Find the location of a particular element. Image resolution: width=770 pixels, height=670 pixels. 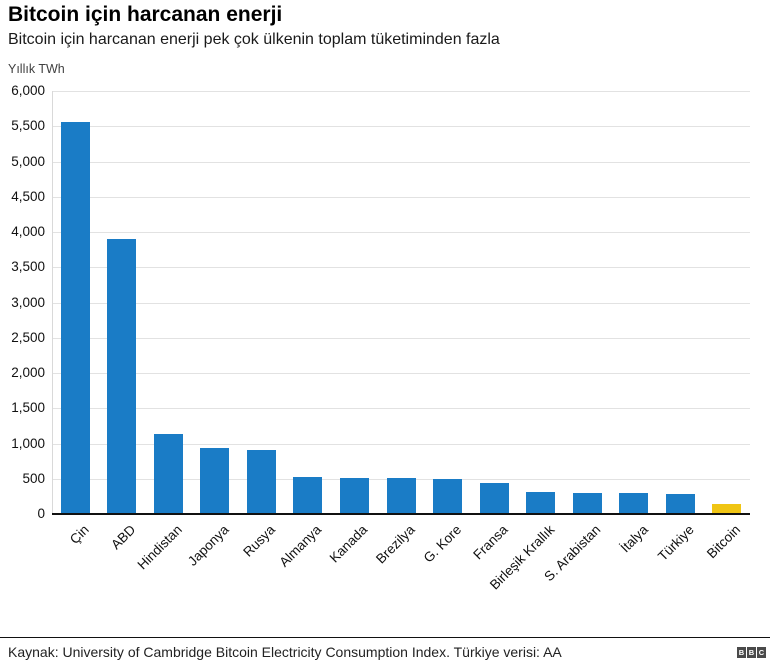

bar-bitcoin is located at coordinates (726, 509).